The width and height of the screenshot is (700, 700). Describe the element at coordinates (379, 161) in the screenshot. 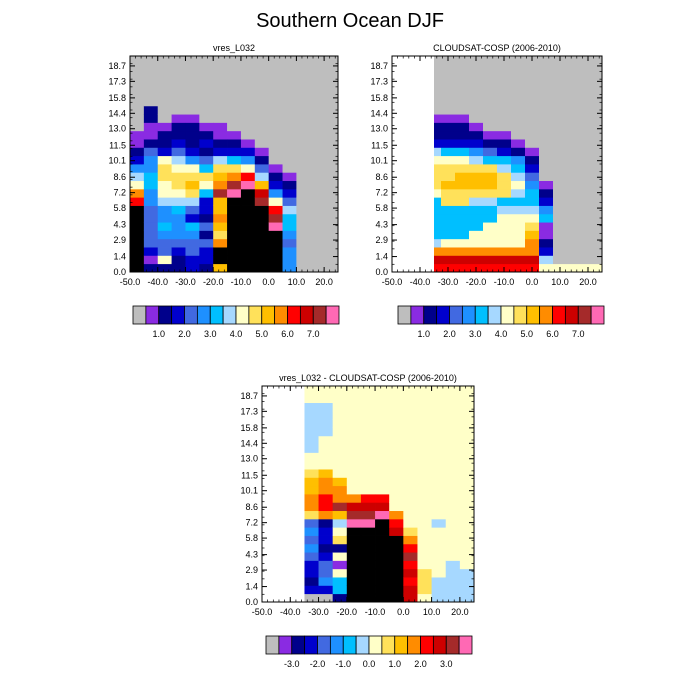

I see `y-tick-label: 10.1` at that location.